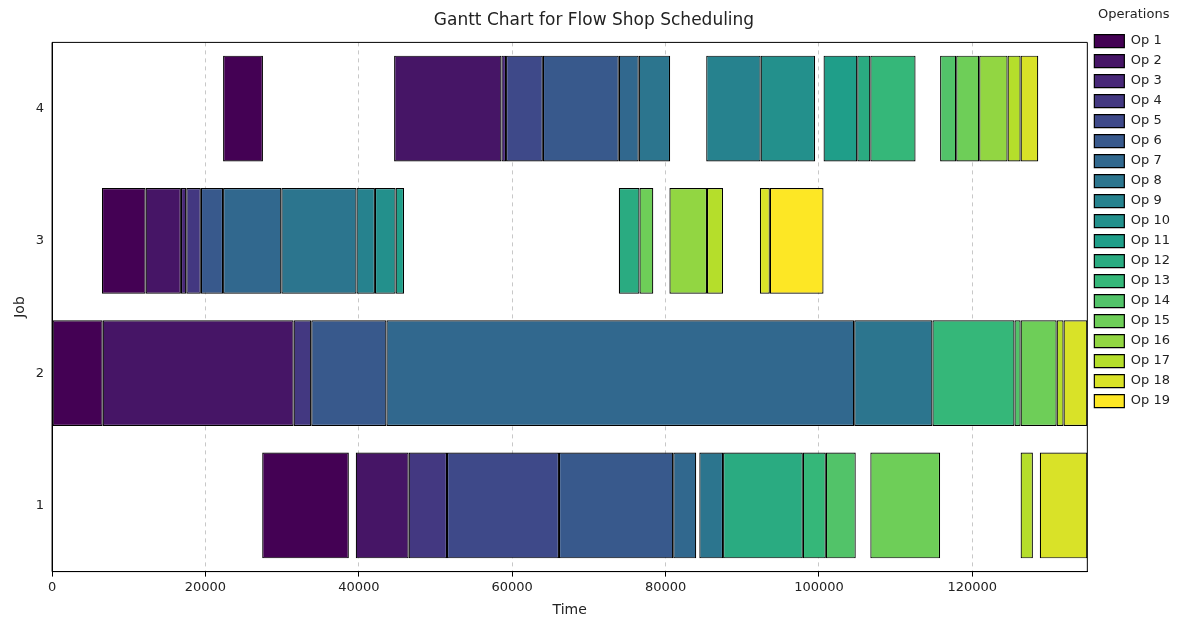 This screenshot has width=1200, height=627. I want to click on chart-title: Gantt Chart for Flow Shop Scheduling, so click(594, 18).